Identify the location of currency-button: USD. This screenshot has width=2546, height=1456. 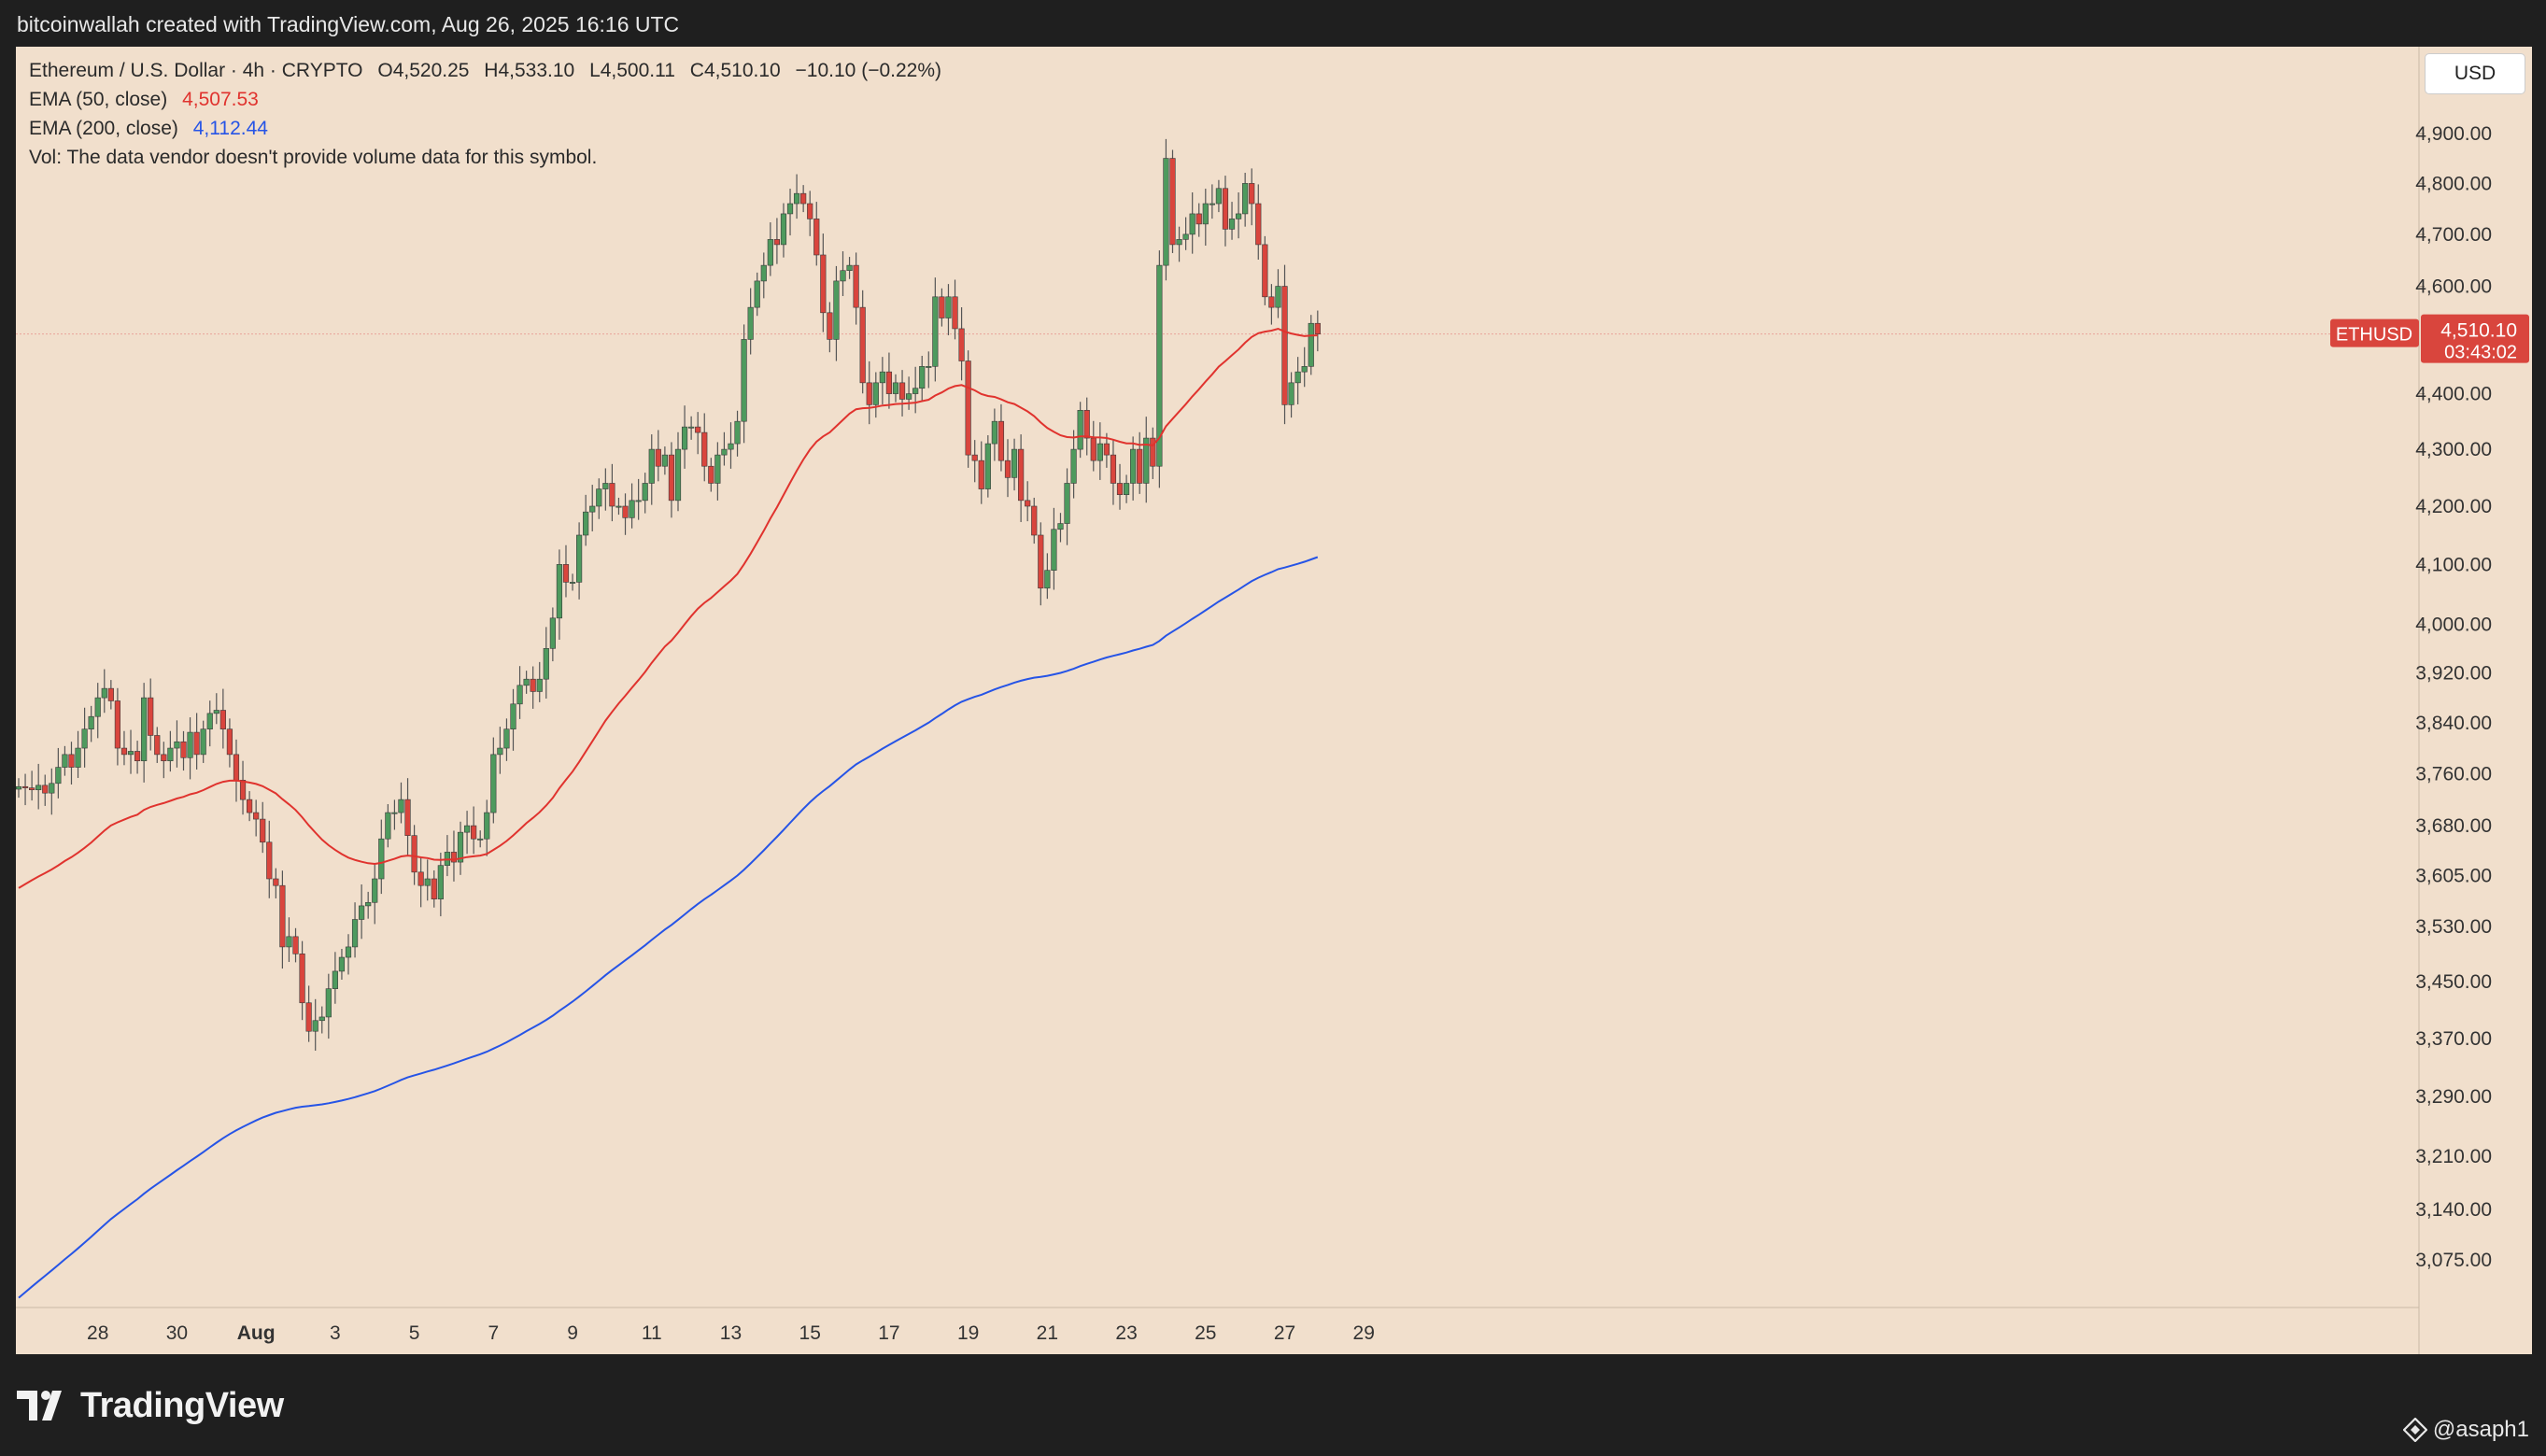
(2476, 73).